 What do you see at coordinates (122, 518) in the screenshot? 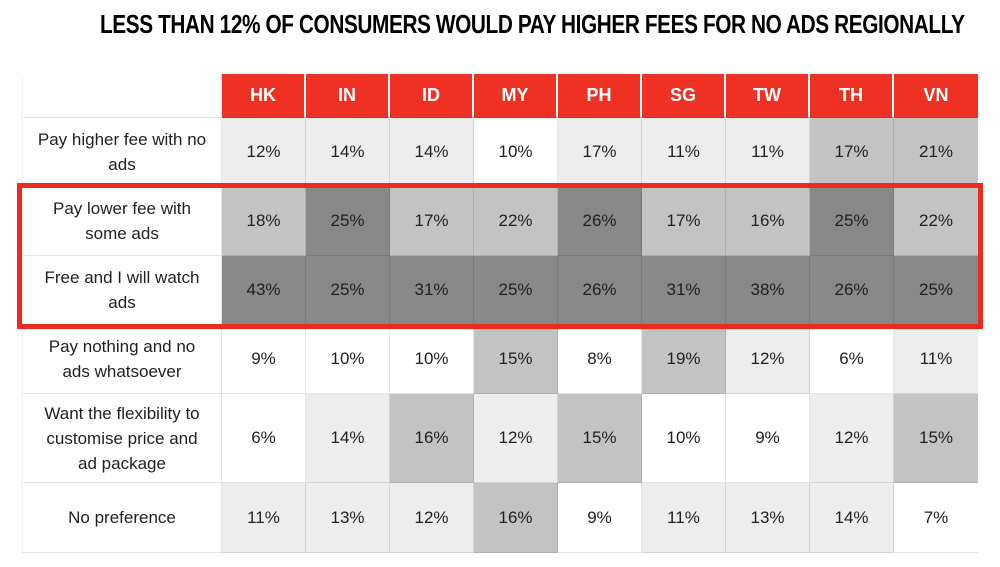
I see `row-label: No preference` at bounding box center [122, 518].